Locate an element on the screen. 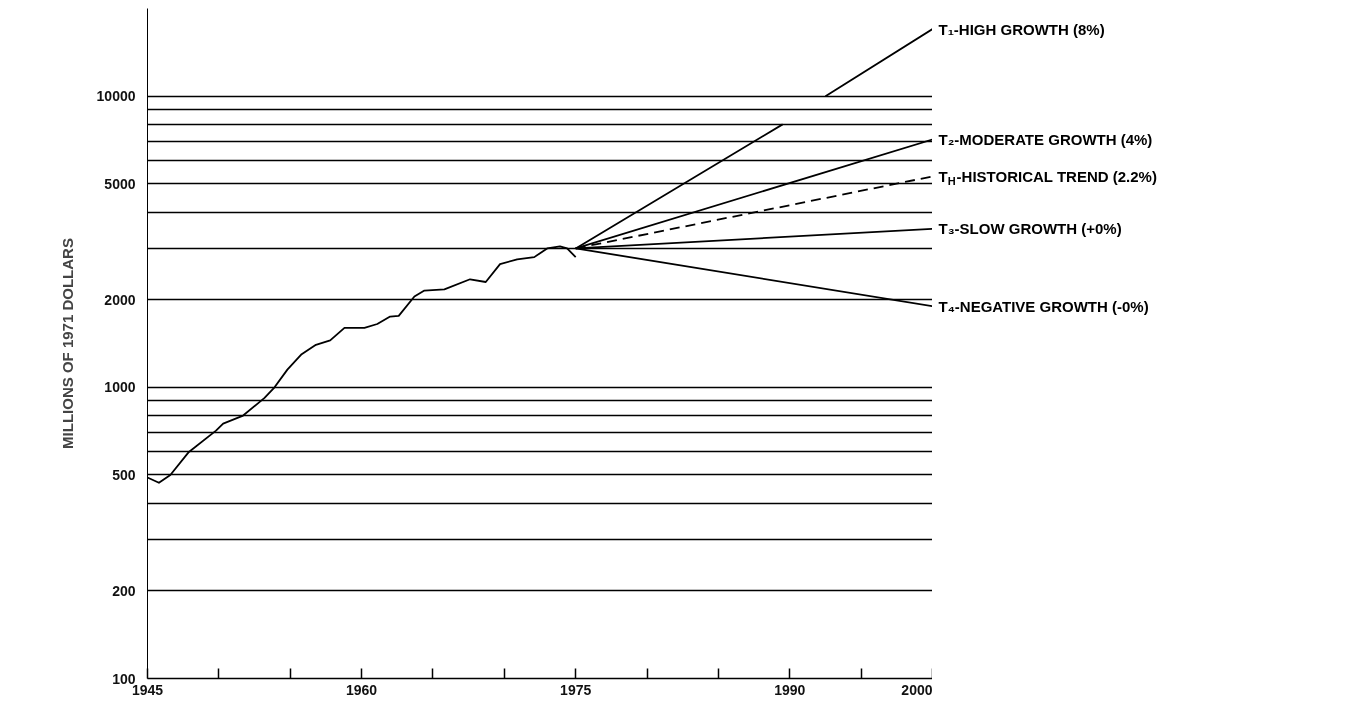 The image size is (1358, 707). y-tick-label: 1000 is located at coordinates (120, 387).